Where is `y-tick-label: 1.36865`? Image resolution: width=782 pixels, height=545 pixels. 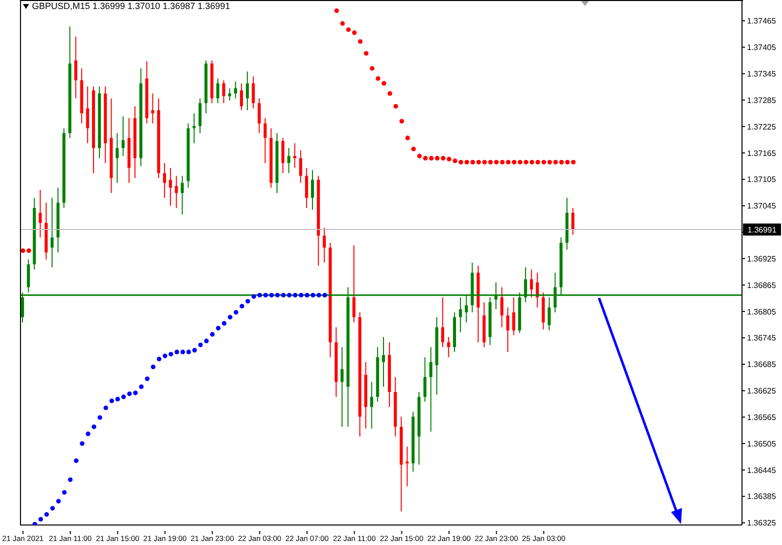
y-tick-label: 1.36865 is located at coordinates (761, 285).